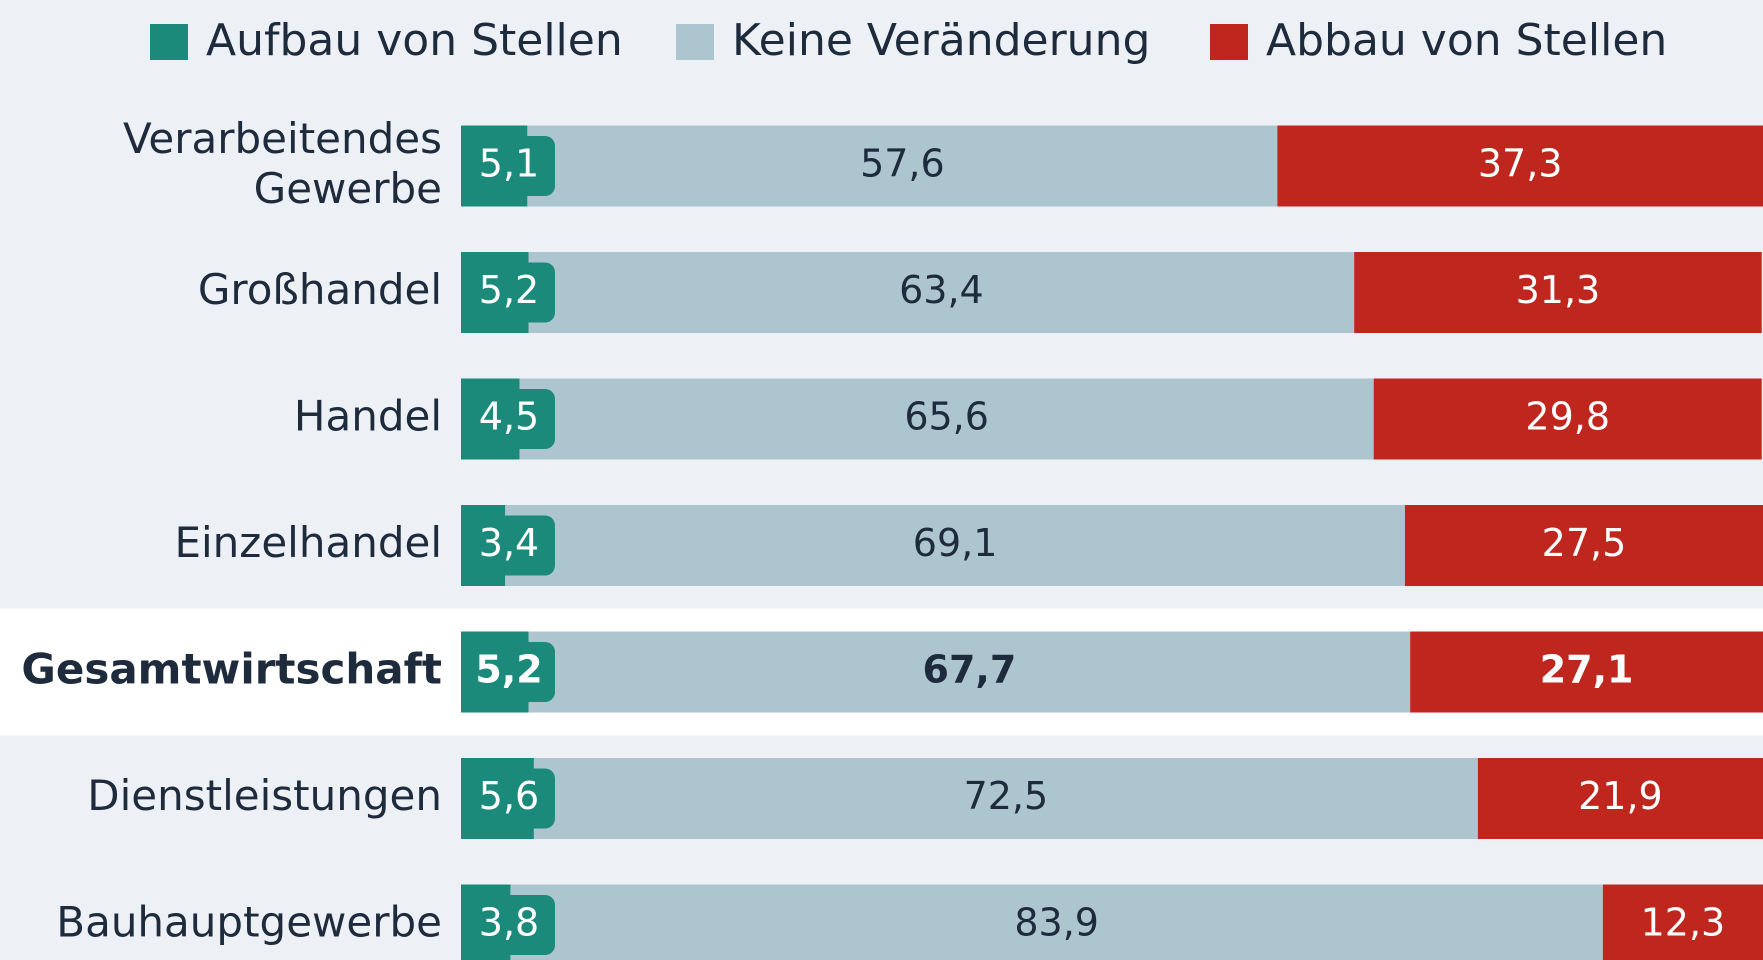 The width and height of the screenshot is (1763, 960). I want to click on value-label: 3,4, so click(509, 543).